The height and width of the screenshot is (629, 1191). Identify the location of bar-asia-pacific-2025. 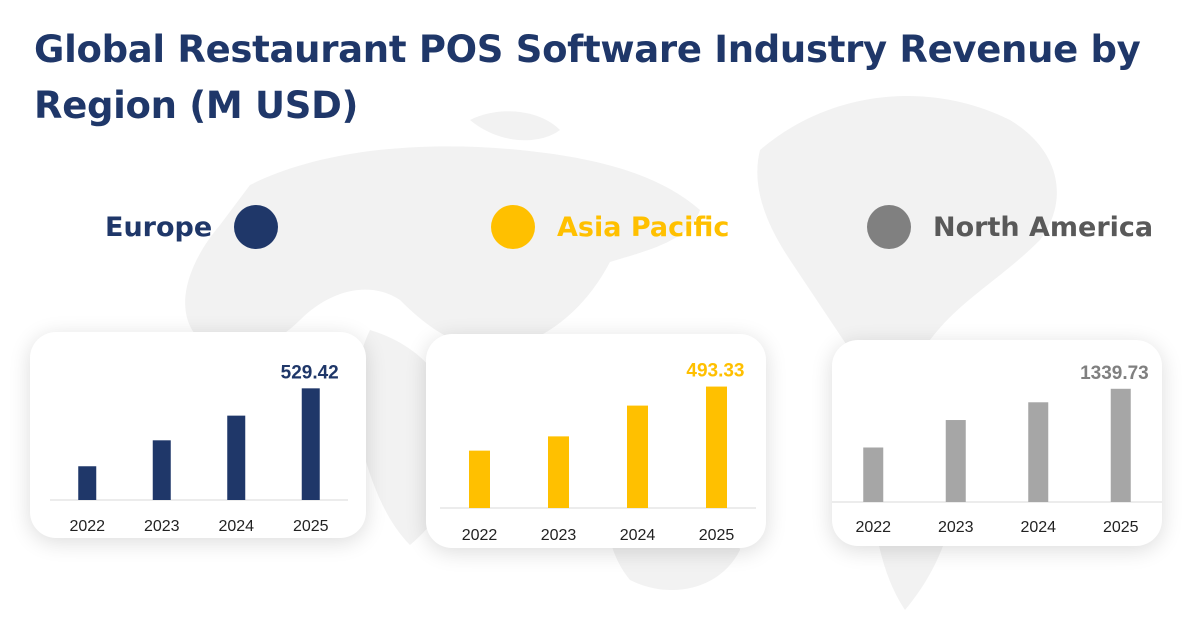
(716, 447).